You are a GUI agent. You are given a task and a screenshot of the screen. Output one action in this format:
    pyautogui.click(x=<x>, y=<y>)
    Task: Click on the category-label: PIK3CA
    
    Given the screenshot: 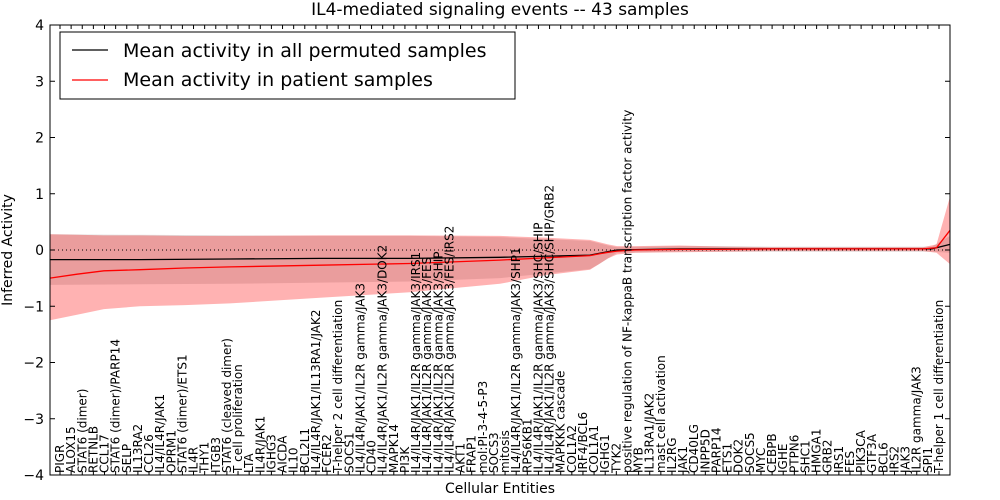 What is the action you would take?
    pyautogui.click(x=861, y=451)
    